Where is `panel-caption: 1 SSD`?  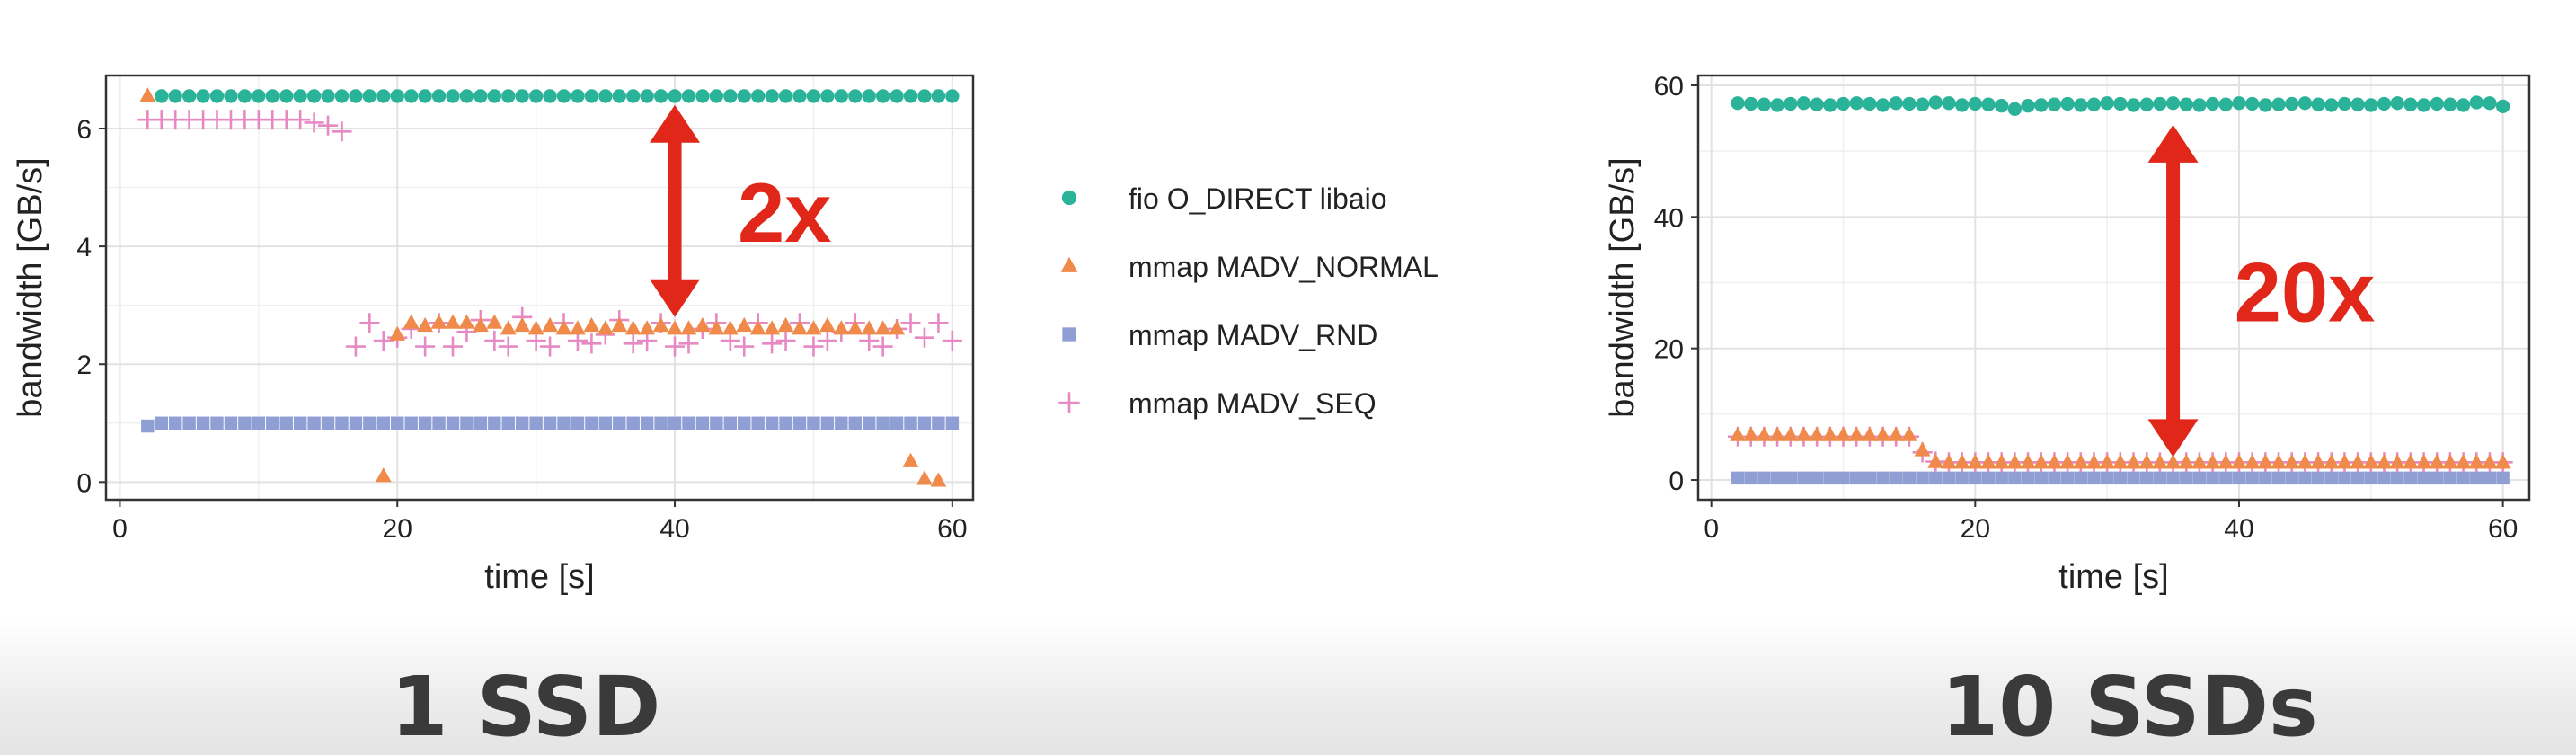
panel-caption: 1 SSD is located at coordinates (526, 707).